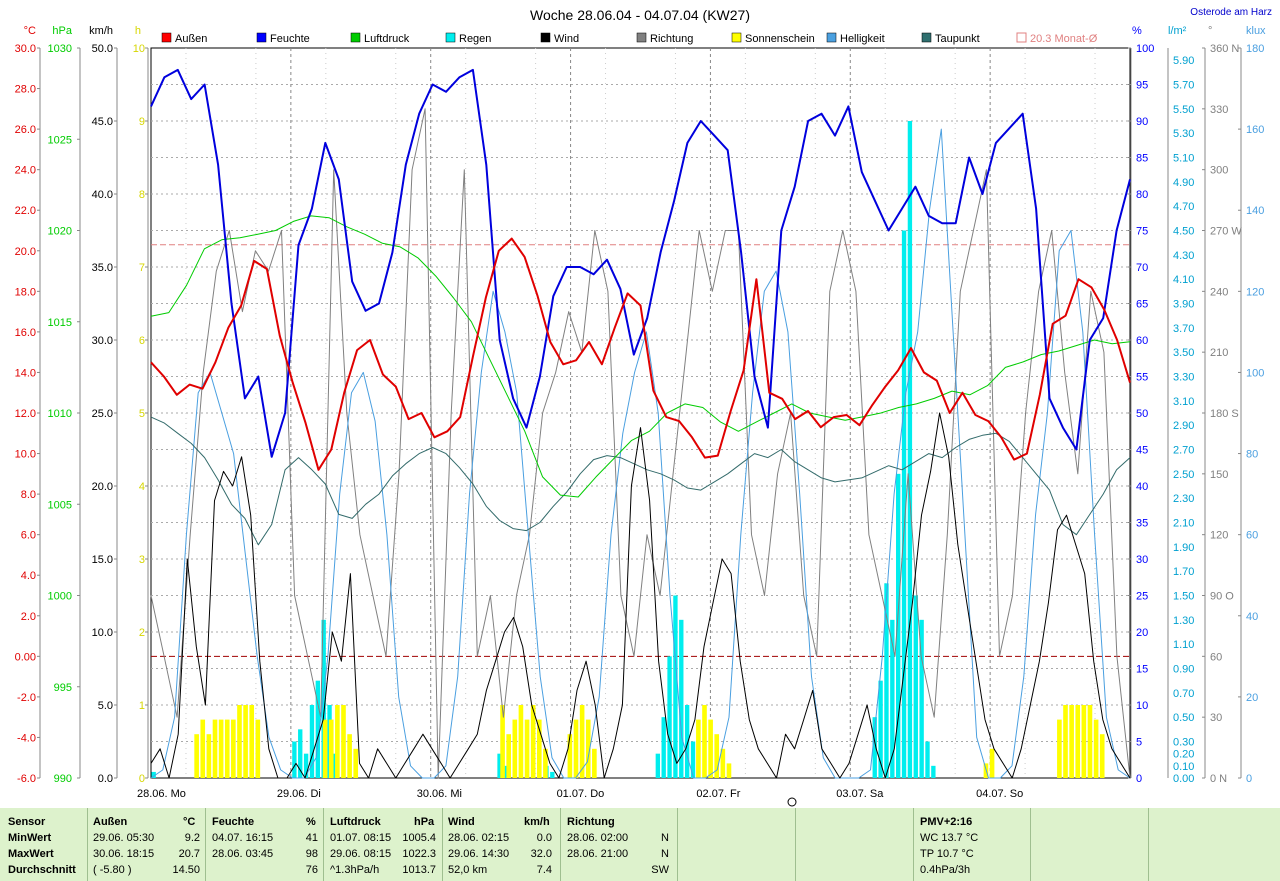 This screenshot has width=1280, height=881. Describe the element at coordinates (25, 455) in the screenshot. I see `tick-label-temp: 10.0` at that location.